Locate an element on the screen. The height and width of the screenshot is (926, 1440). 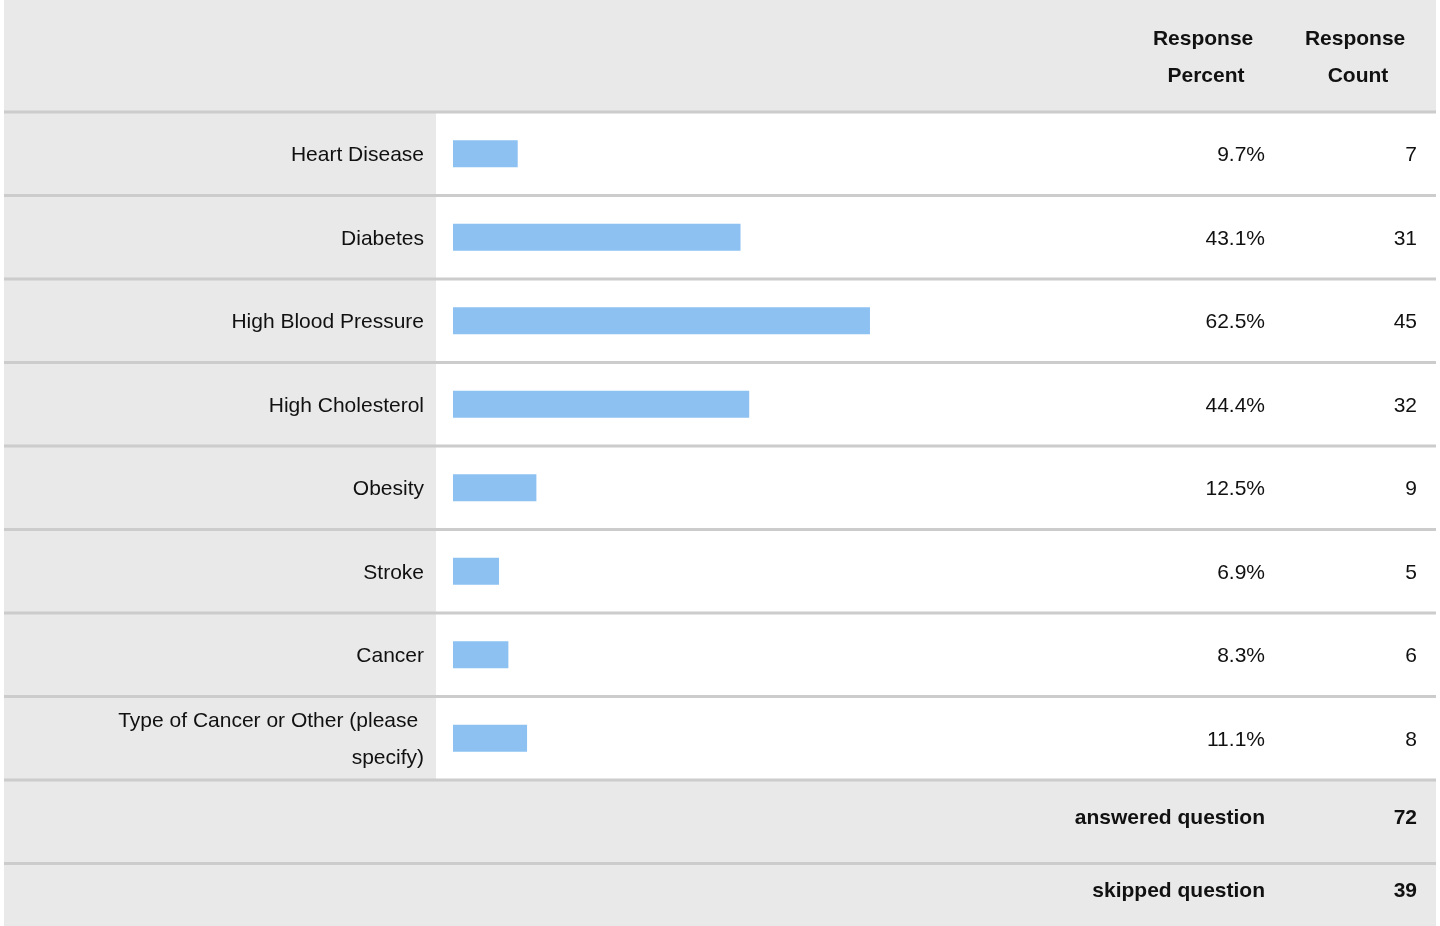
text: 6 is located at coordinates (1411, 655).